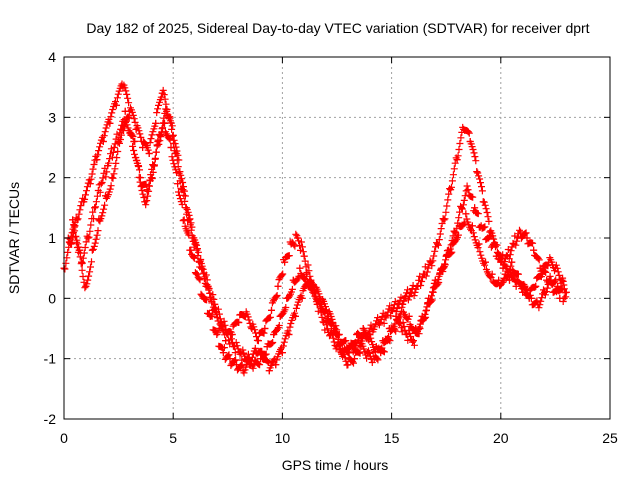 The image size is (640, 480). Describe the element at coordinates (52, 57) in the screenshot. I see `y-tick-label: 4` at that location.